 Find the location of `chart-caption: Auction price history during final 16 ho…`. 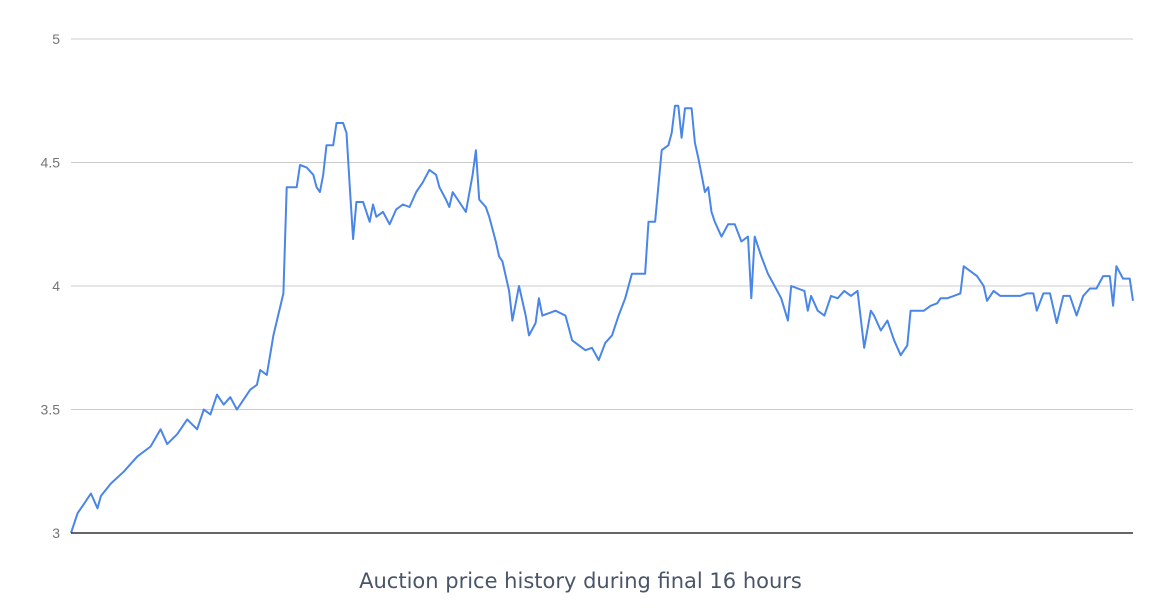

chart-caption: Auction price history during final 16 ho… is located at coordinates (580, 581).